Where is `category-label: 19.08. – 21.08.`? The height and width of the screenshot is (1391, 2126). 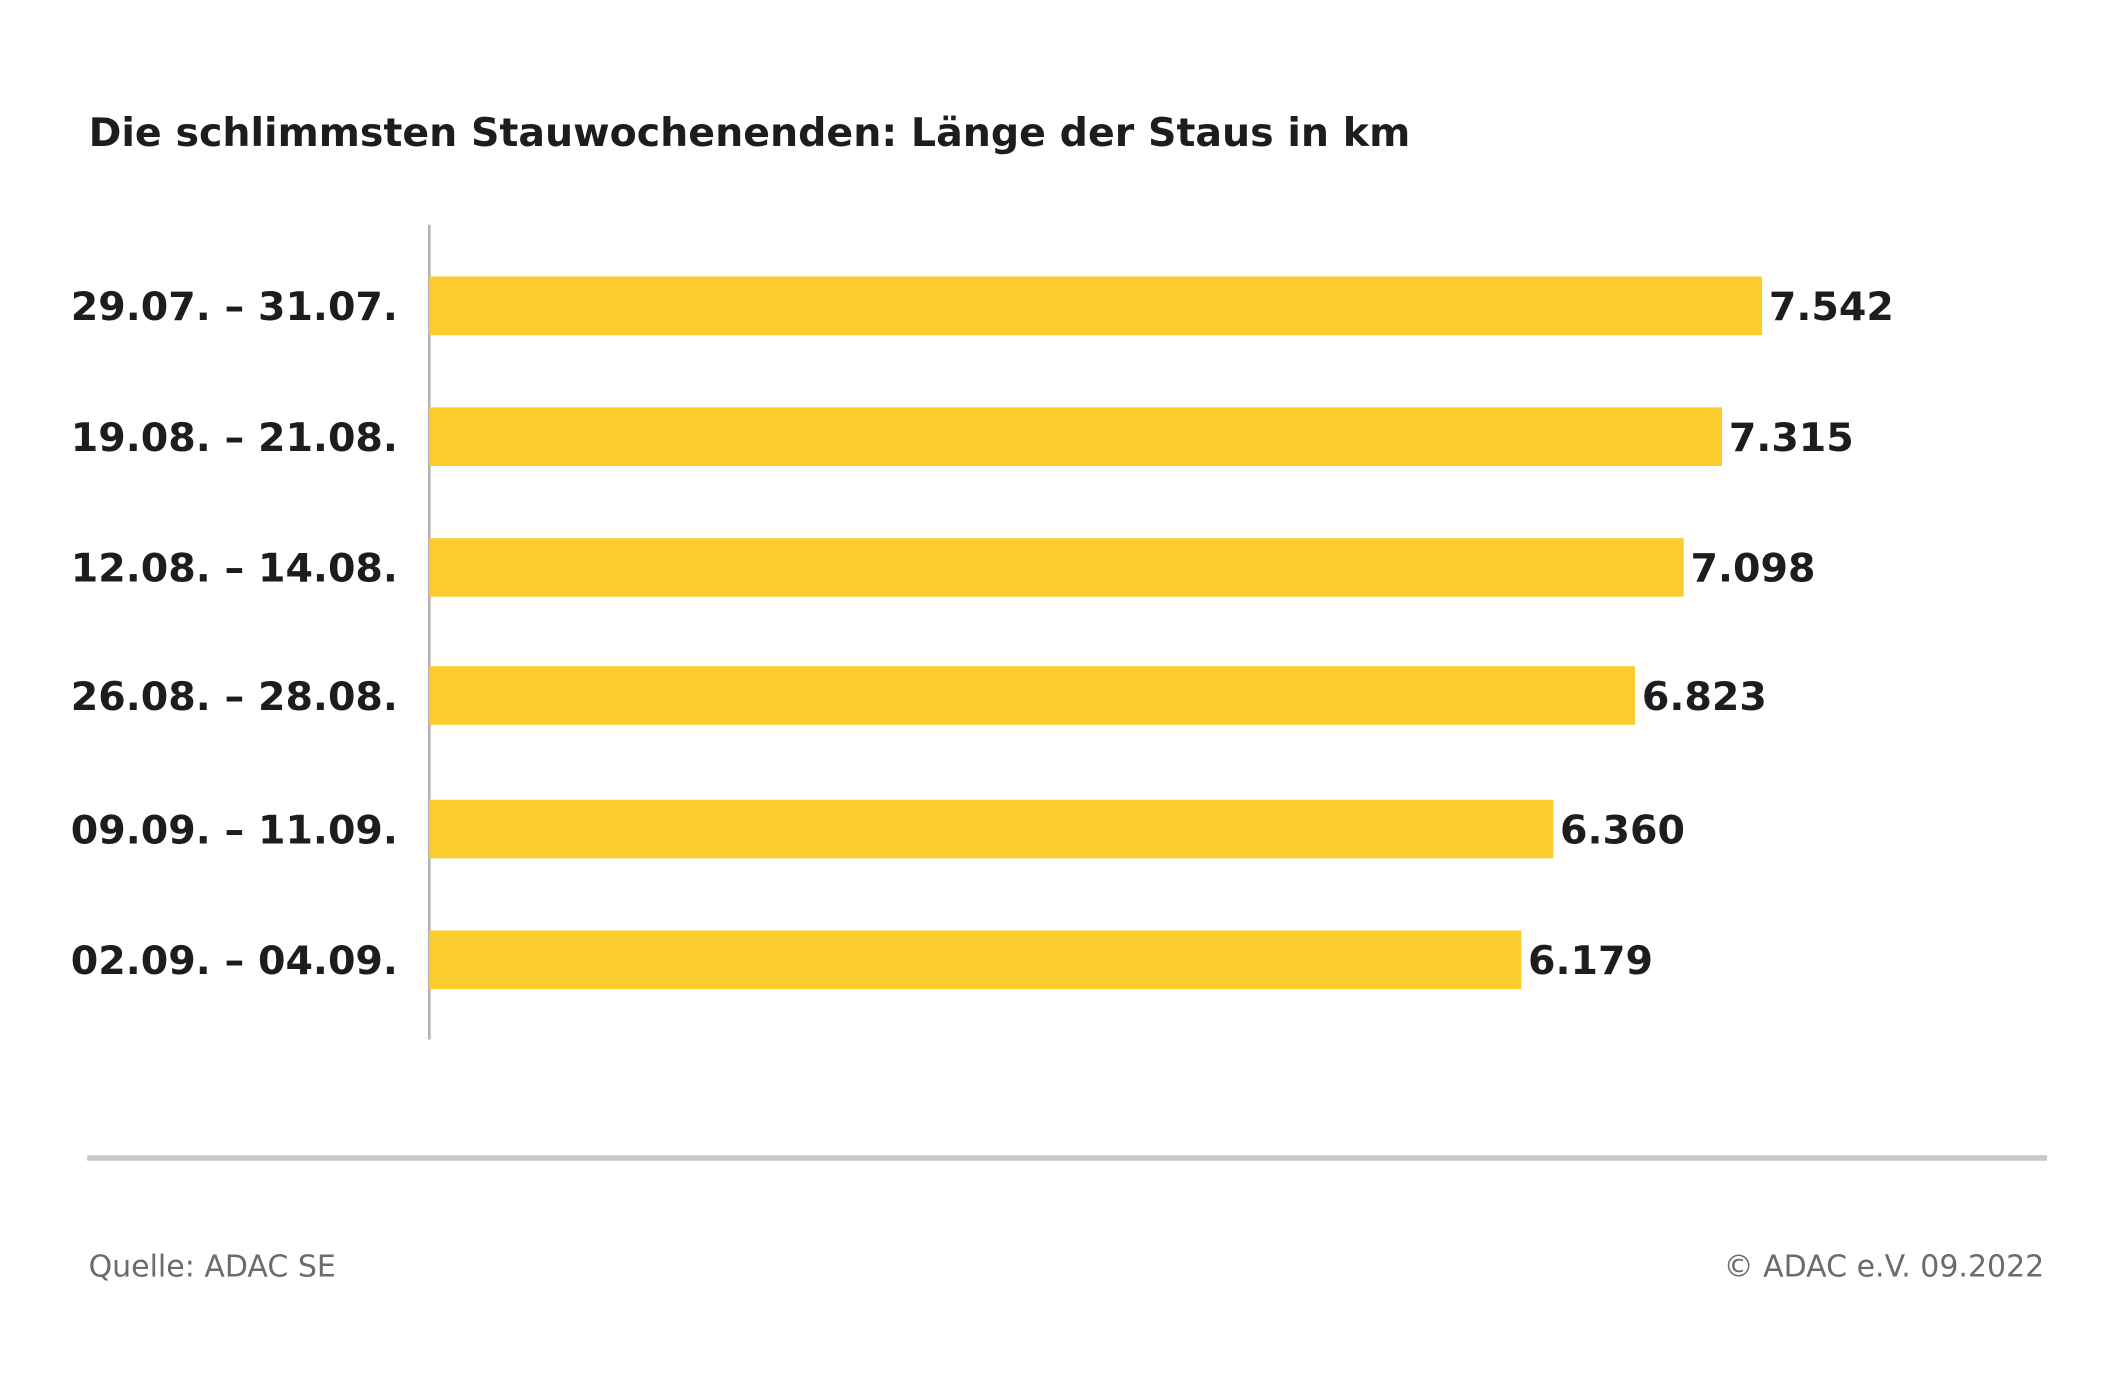 category-label: 19.08. – 21.08. is located at coordinates (234, 438).